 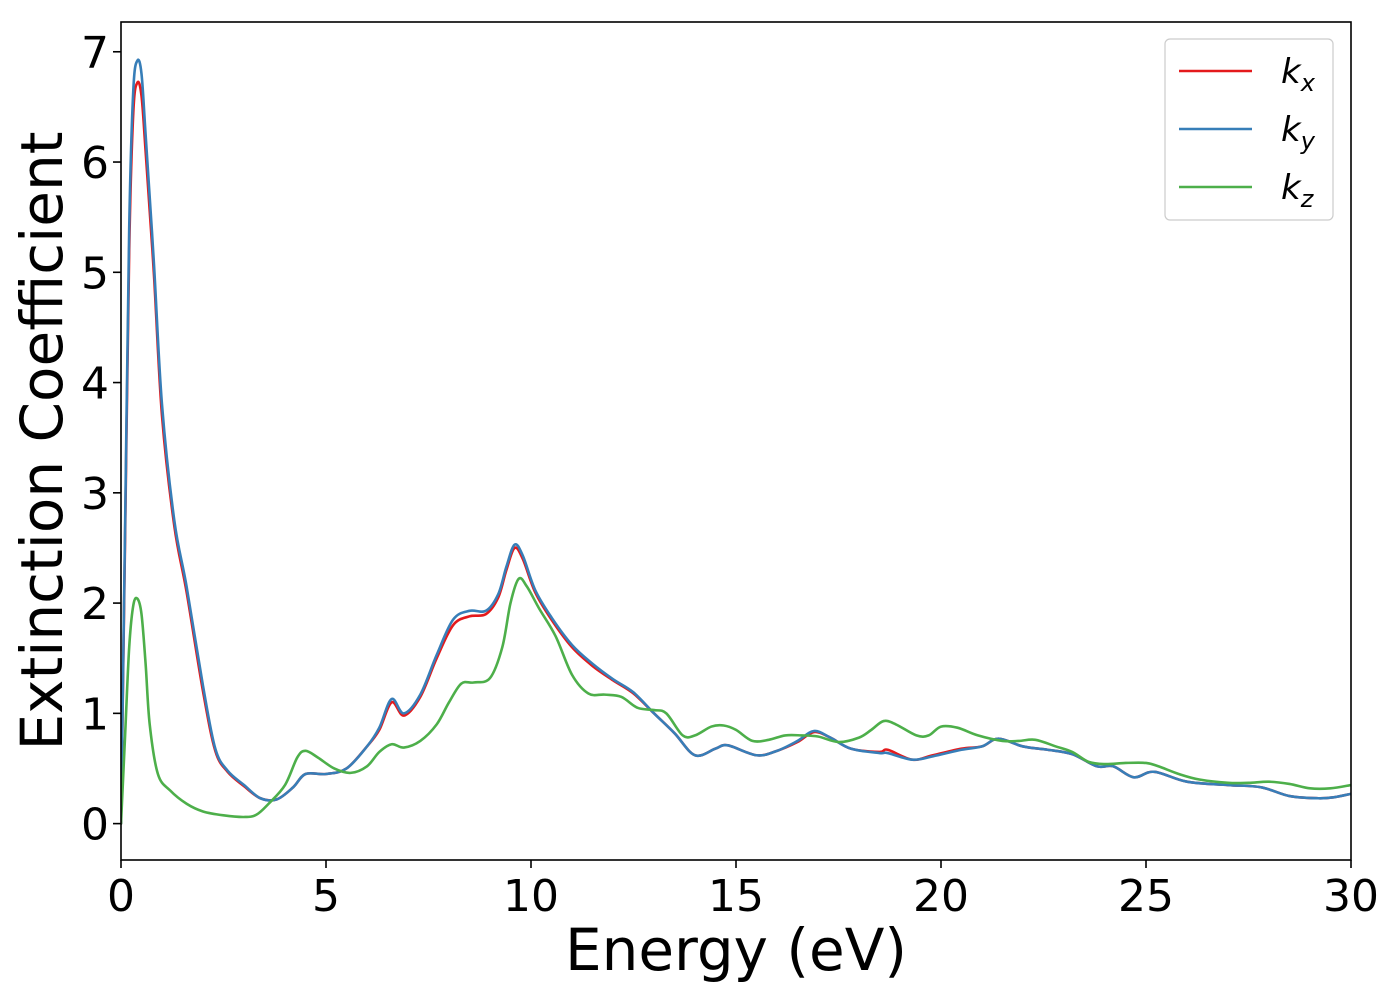 What do you see at coordinates (1249, 129) in the screenshot?
I see `legend: kx ky kz` at bounding box center [1249, 129].